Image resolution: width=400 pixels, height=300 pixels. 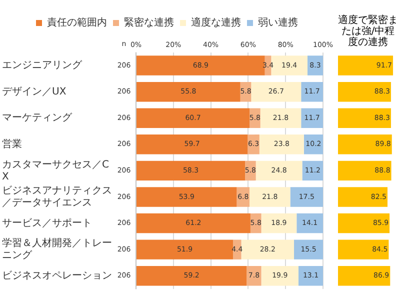 What do you see at coordinates (34, 92) in the screenshot?
I see `y-tick-label: デザイン／UX` at bounding box center [34, 92].